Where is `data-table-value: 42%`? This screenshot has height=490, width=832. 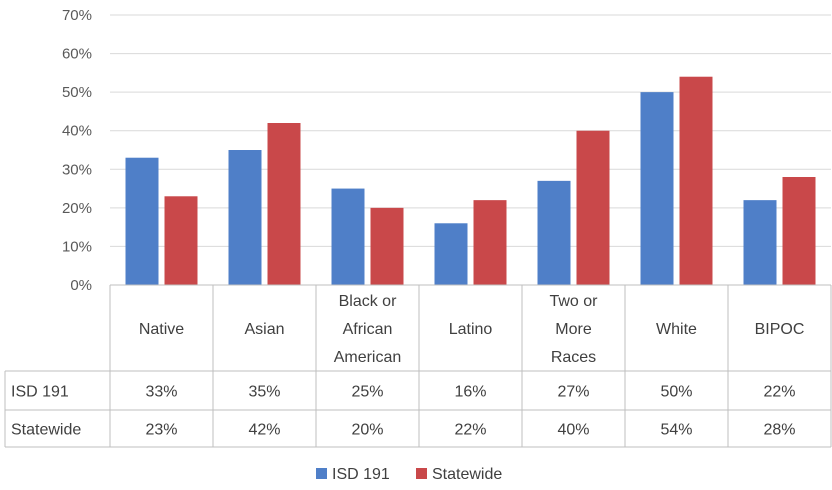
data-table-value: 42% is located at coordinates (264, 430).